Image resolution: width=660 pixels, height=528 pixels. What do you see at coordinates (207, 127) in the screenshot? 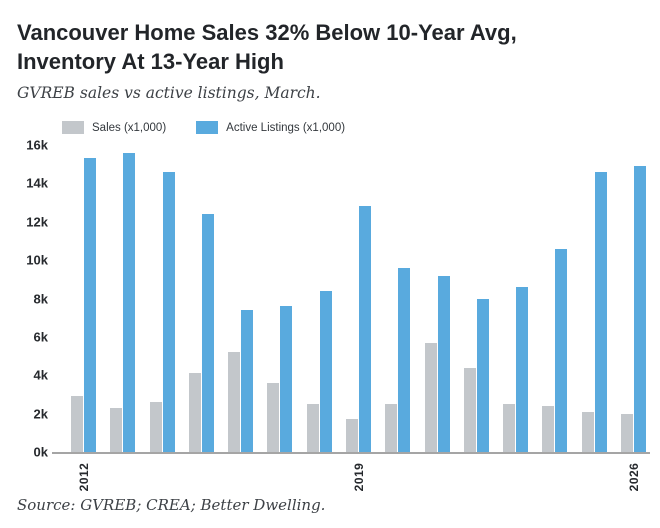
I see `listings-swatch-icon` at bounding box center [207, 127].